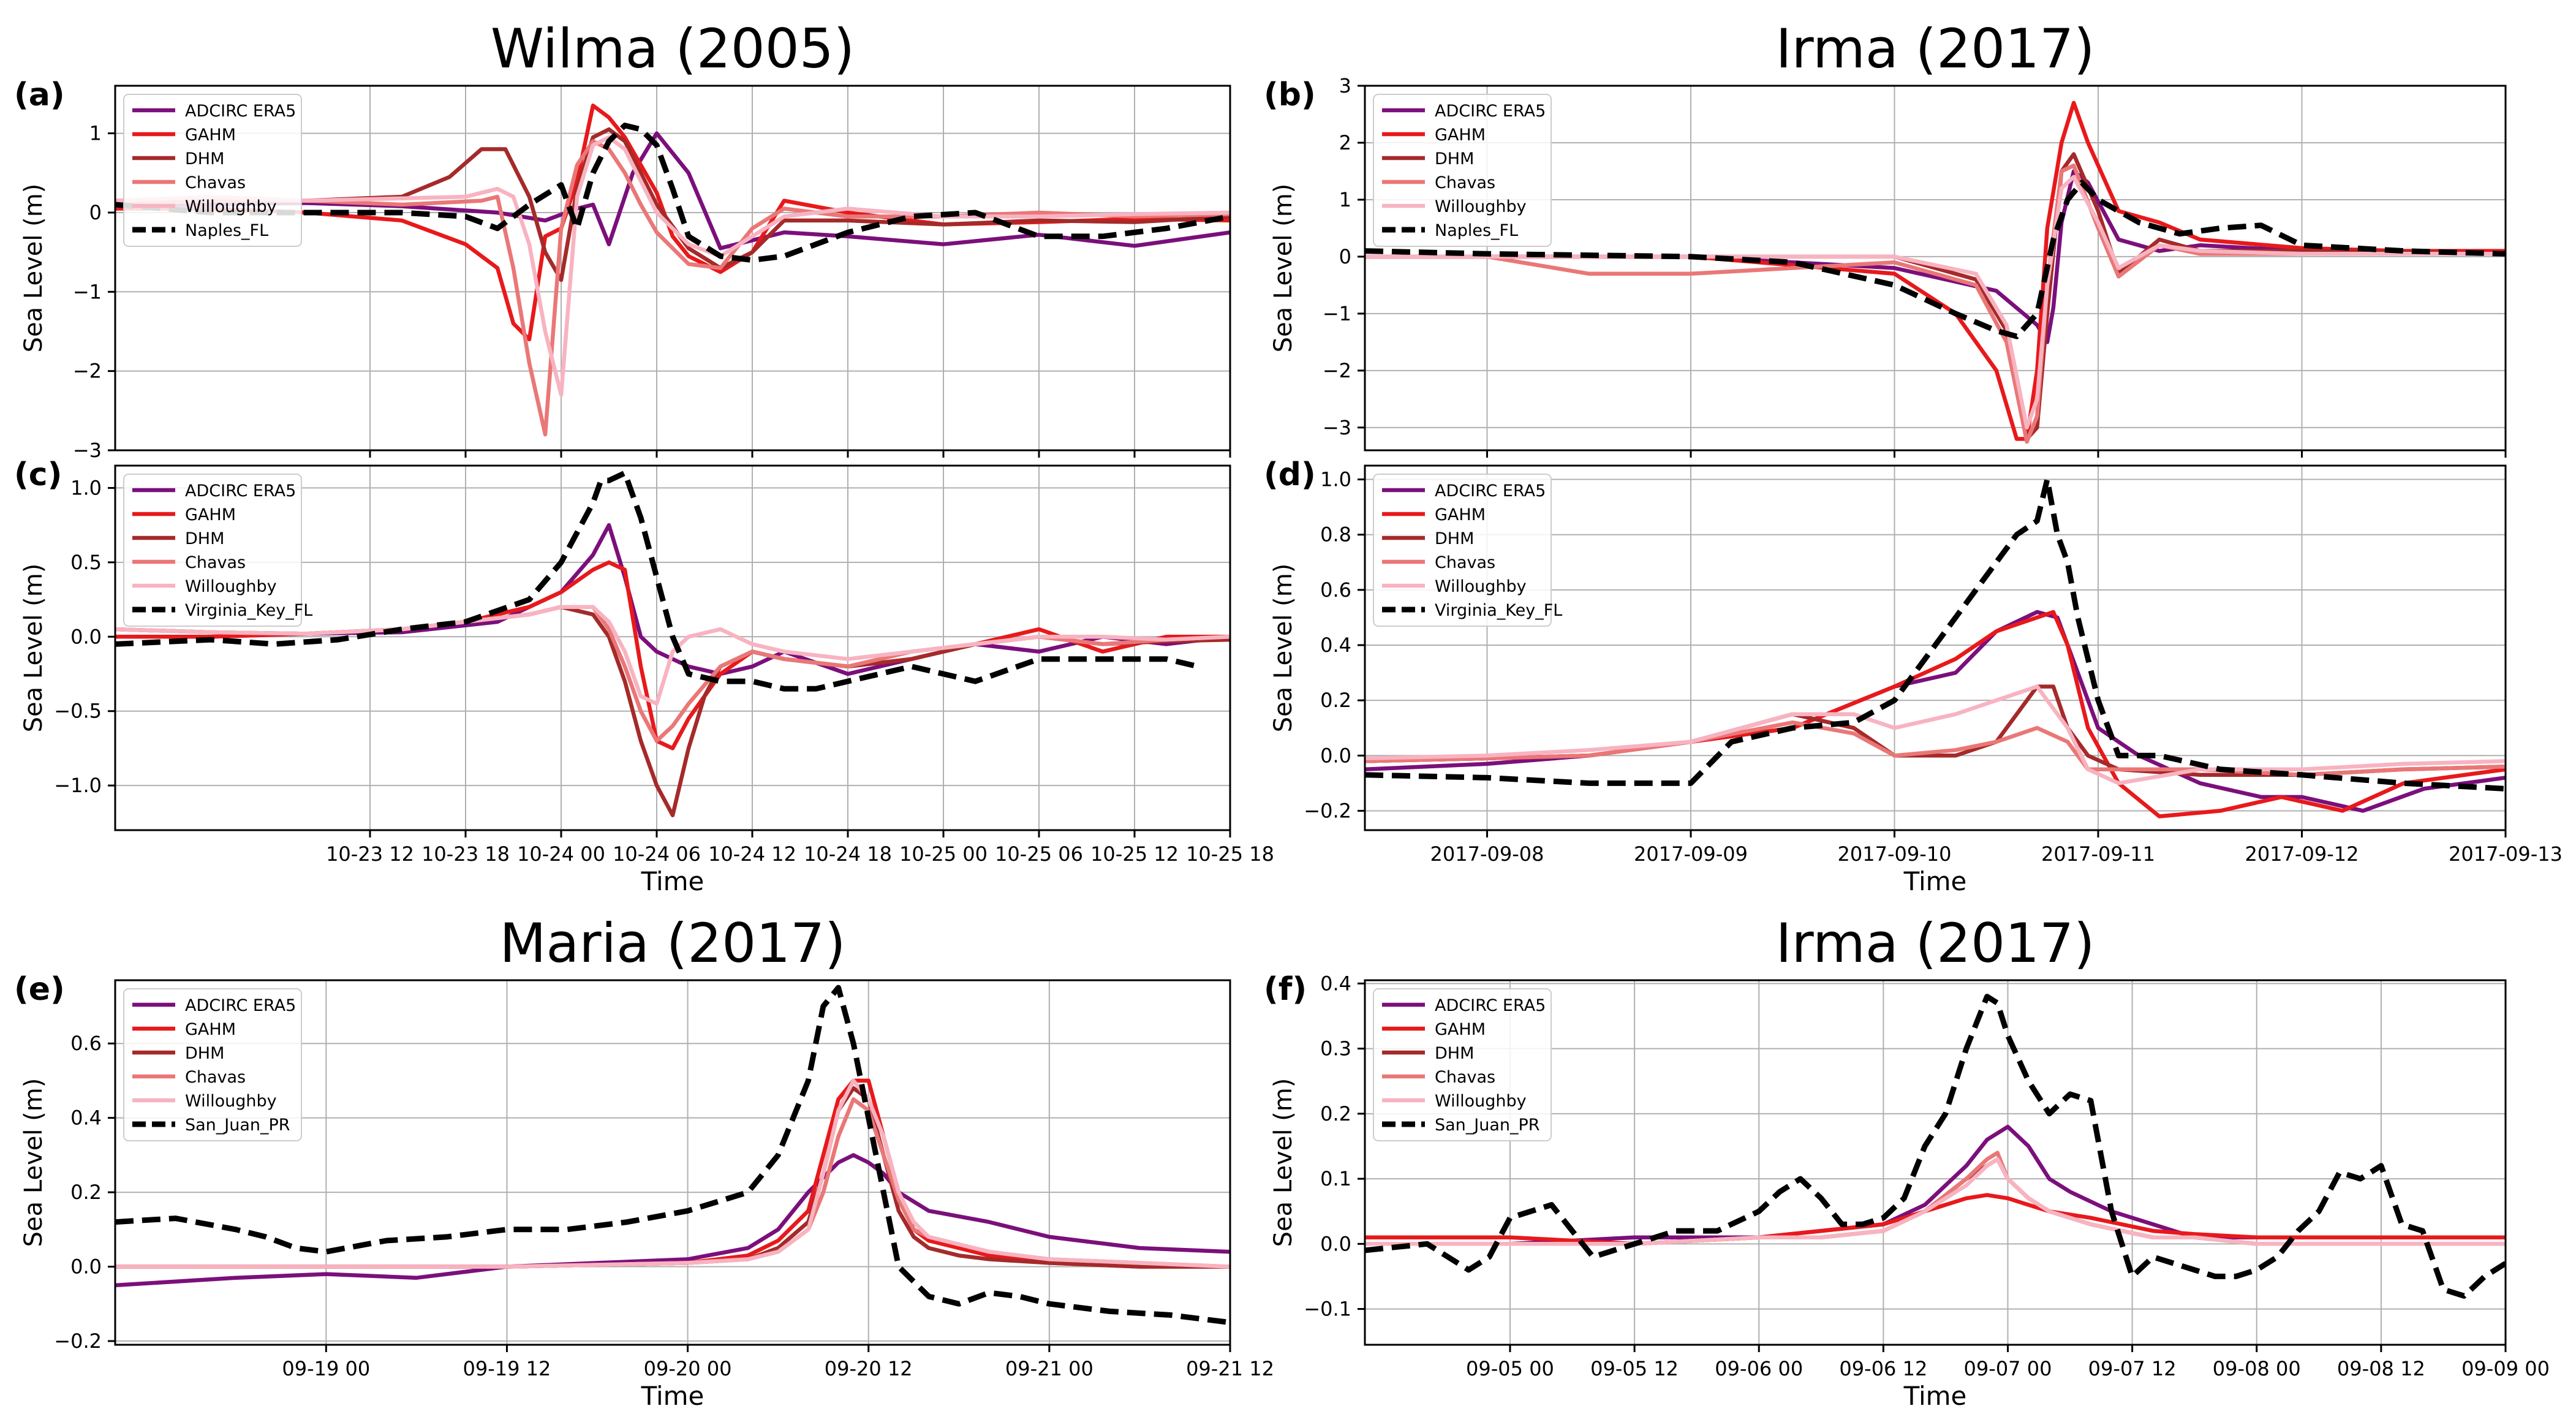 Image resolution: width=2576 pixels, height=1414 pixels. Describe the element at coordinates (848, 854) in the screenshot. I see `x-tick-label: 10-24 18` at that location.